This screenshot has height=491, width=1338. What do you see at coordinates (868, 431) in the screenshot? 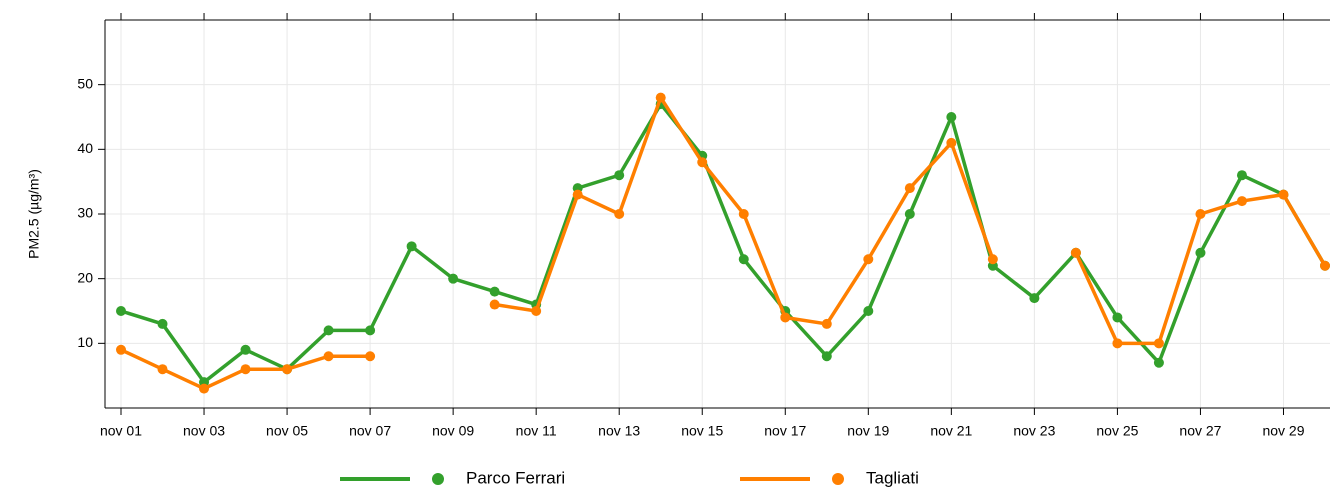
I see `x-tick-label: nov 19` at bounding box center [868, 431].